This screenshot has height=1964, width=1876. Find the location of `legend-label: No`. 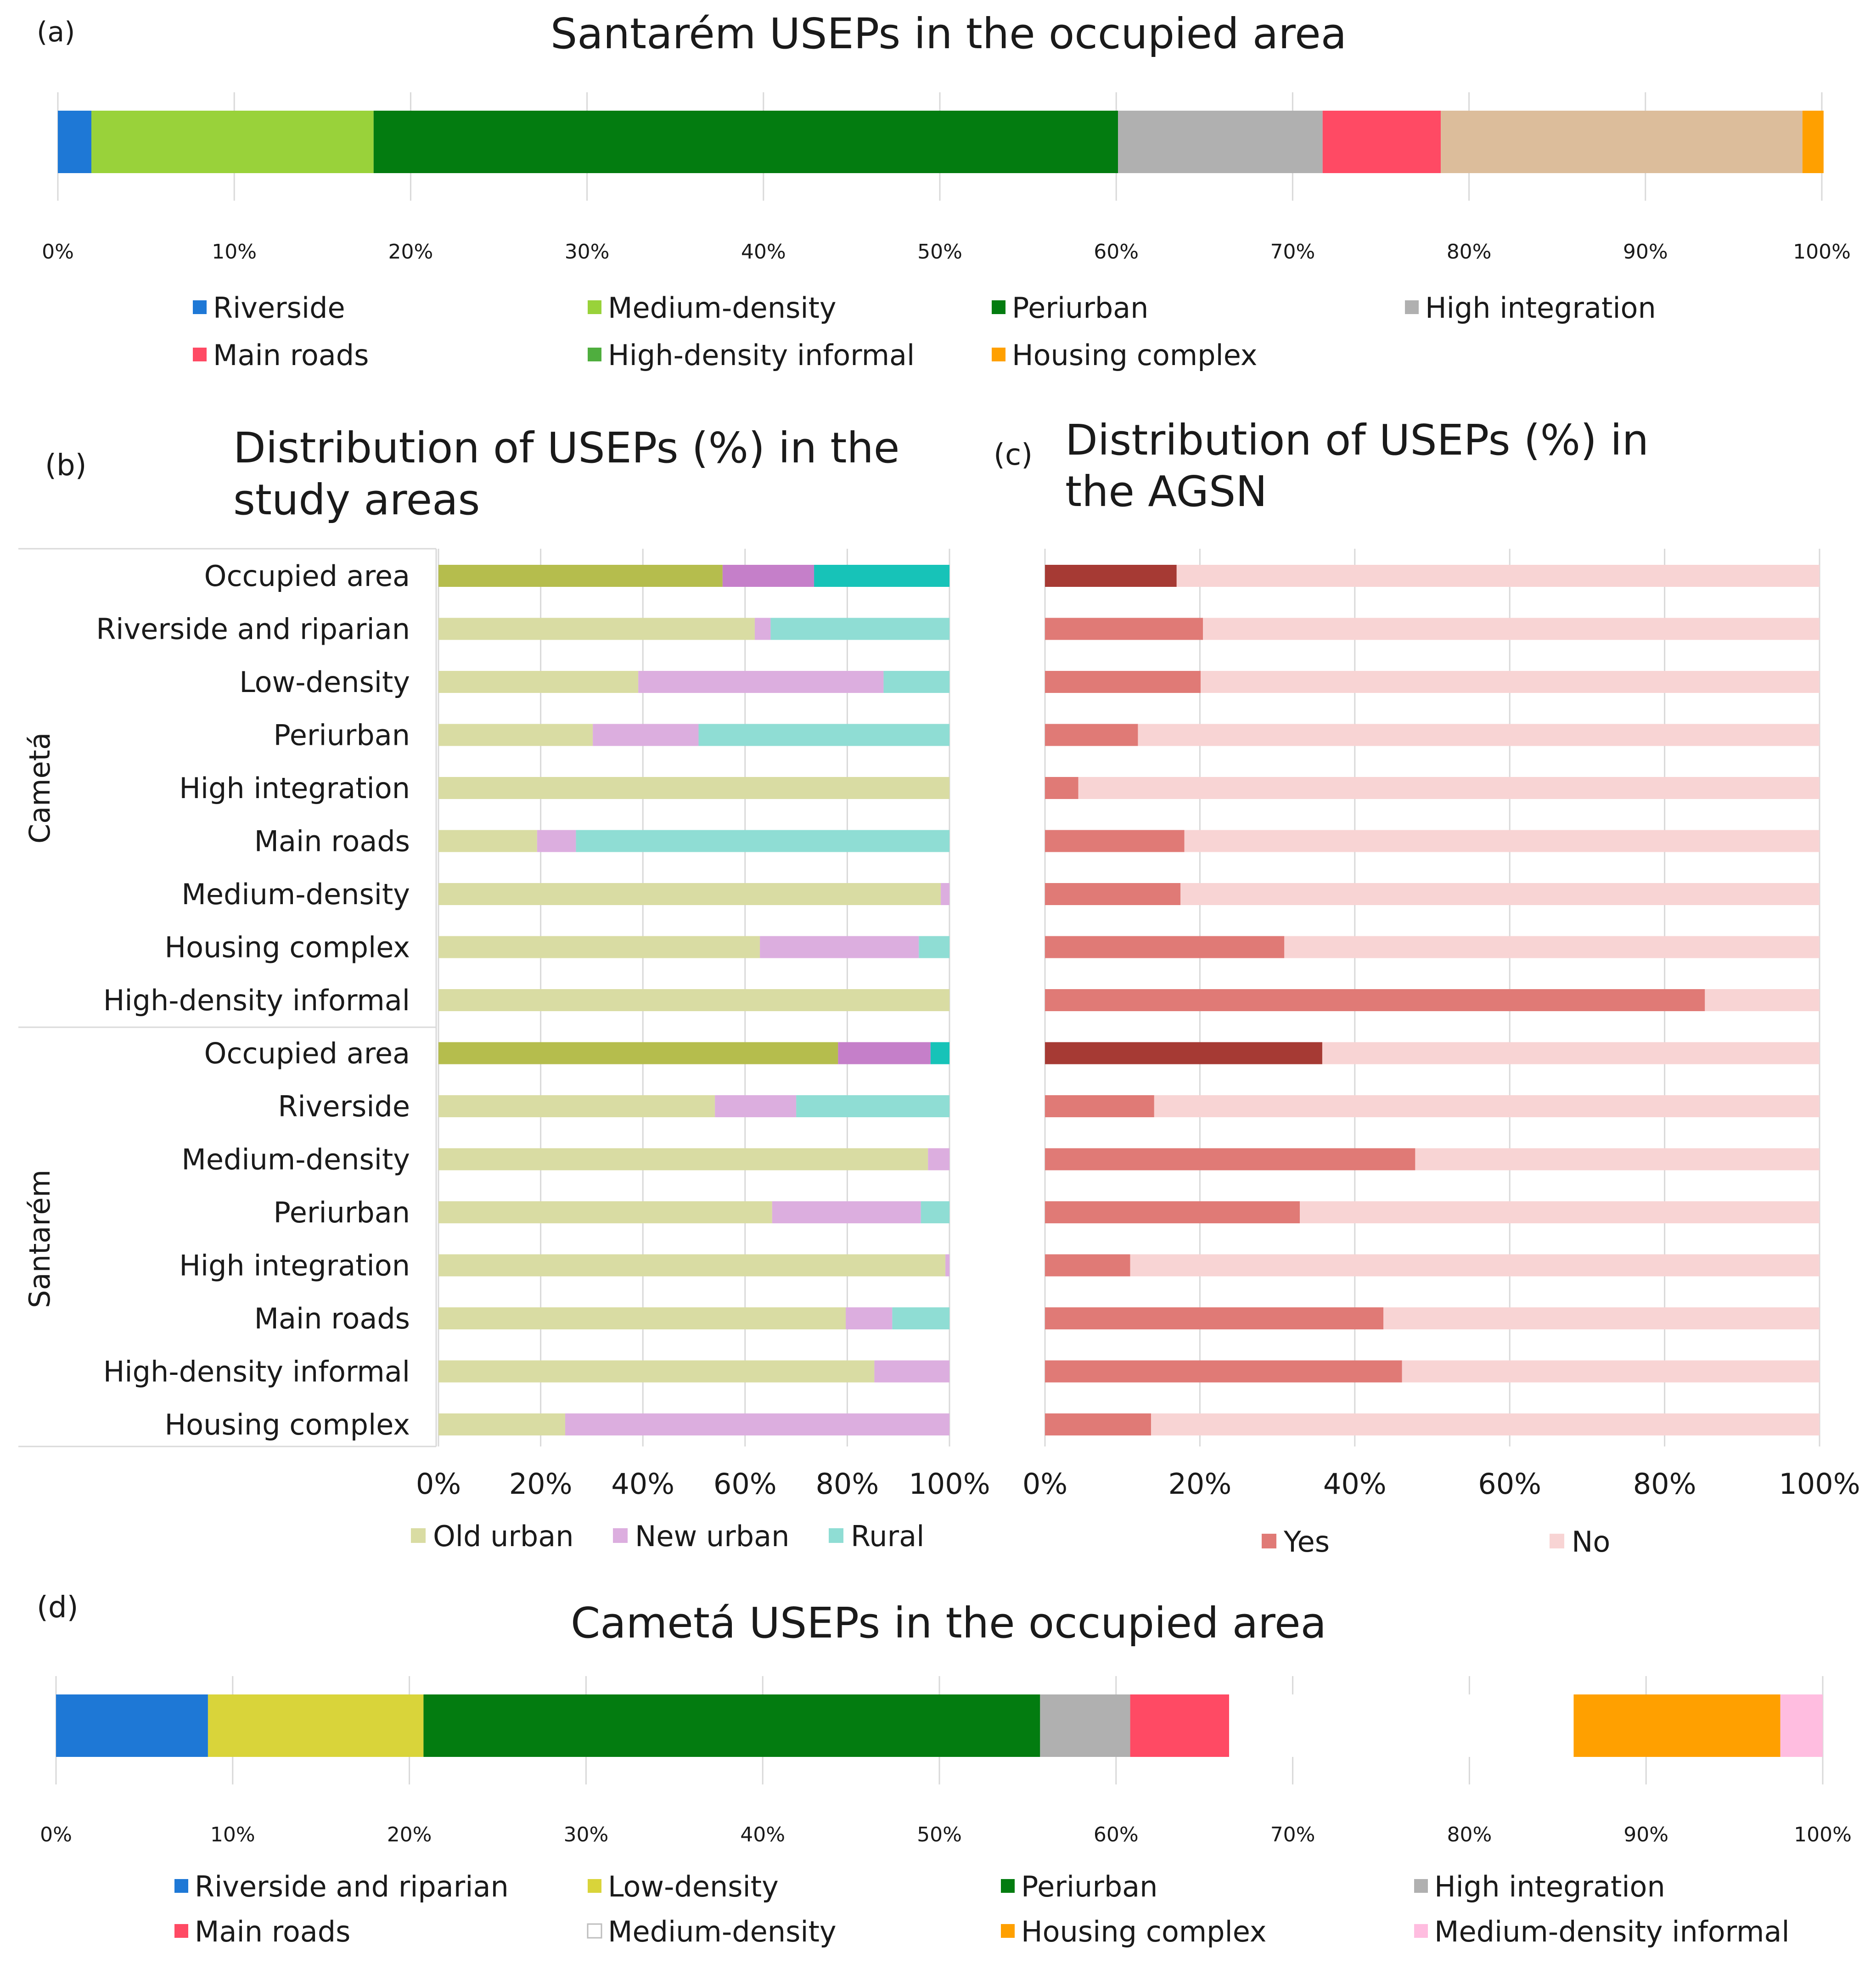

legend-label: No is located at coordinates (1591, 1542).